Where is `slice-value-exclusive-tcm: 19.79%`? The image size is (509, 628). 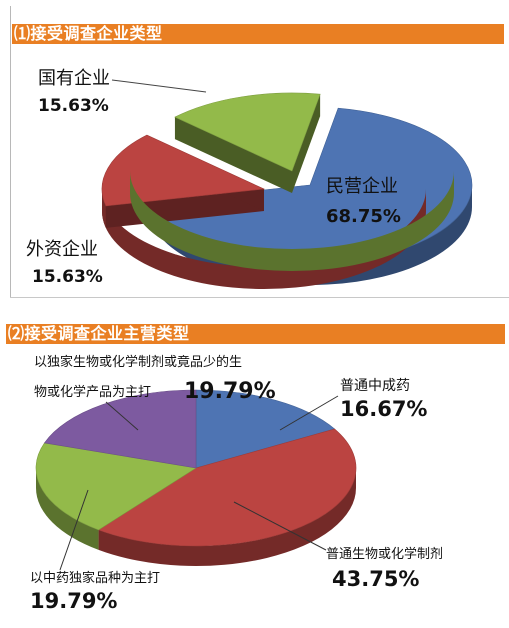 slice-value-exclusive-tcm: 19.79% is located at coordinates (73, 601).